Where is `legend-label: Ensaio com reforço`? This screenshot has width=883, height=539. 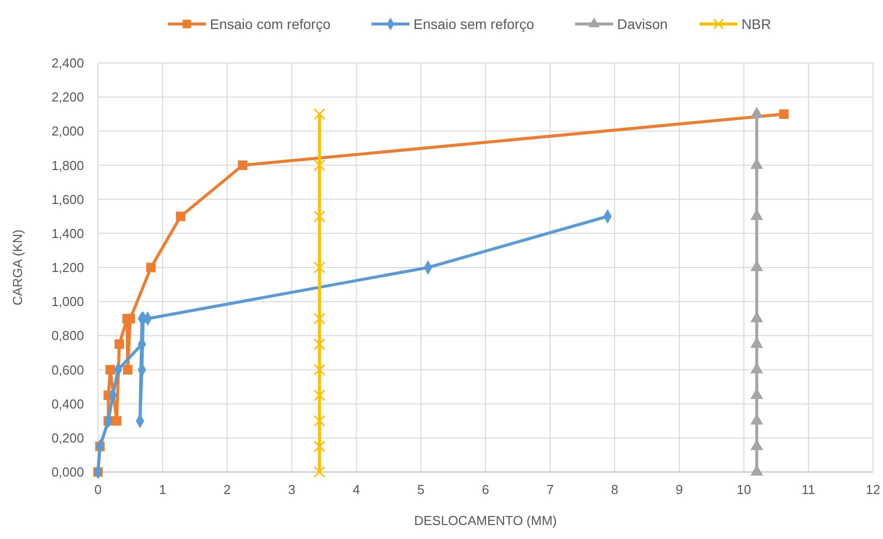
legend-label: Ensaio com reforço is located at coordinates (270, 24).